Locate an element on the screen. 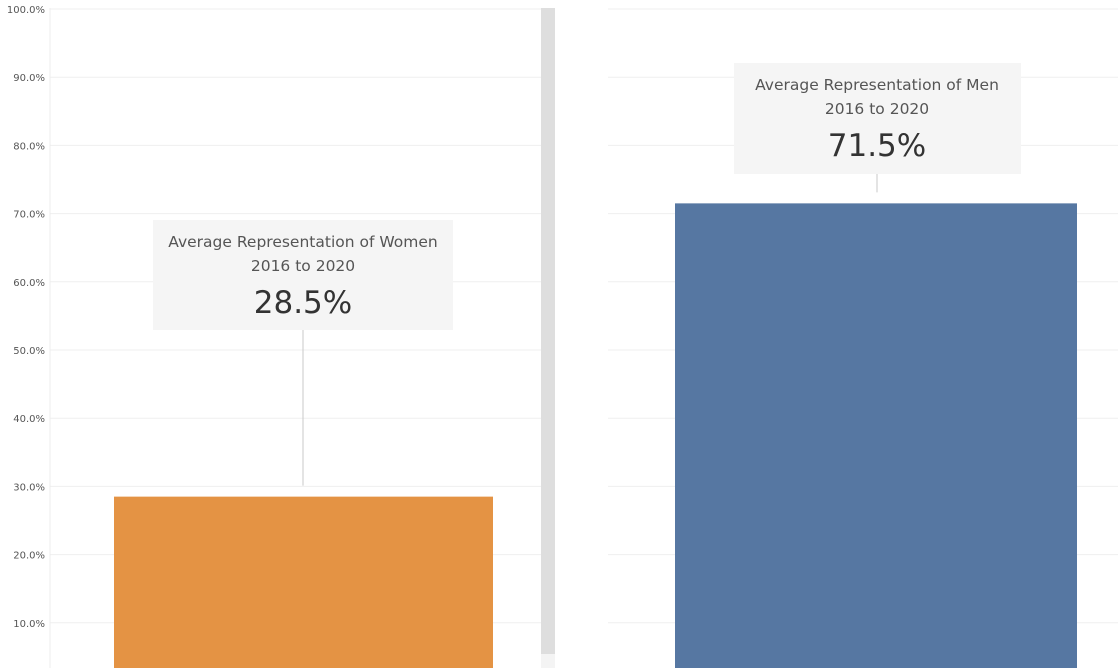 This screenshot has width=1118, height=668. annotation-value-men: 71.5% is located at coordinates (877, 146).